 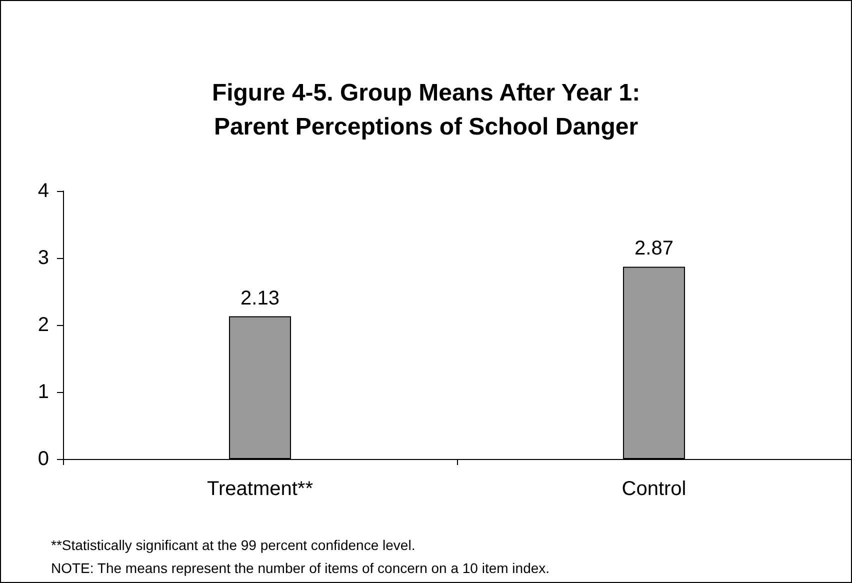 What do you see at coordinates (43, 258) in the screenshot?
I see `y-tick-label: 3` at bounding box center [43, 258].